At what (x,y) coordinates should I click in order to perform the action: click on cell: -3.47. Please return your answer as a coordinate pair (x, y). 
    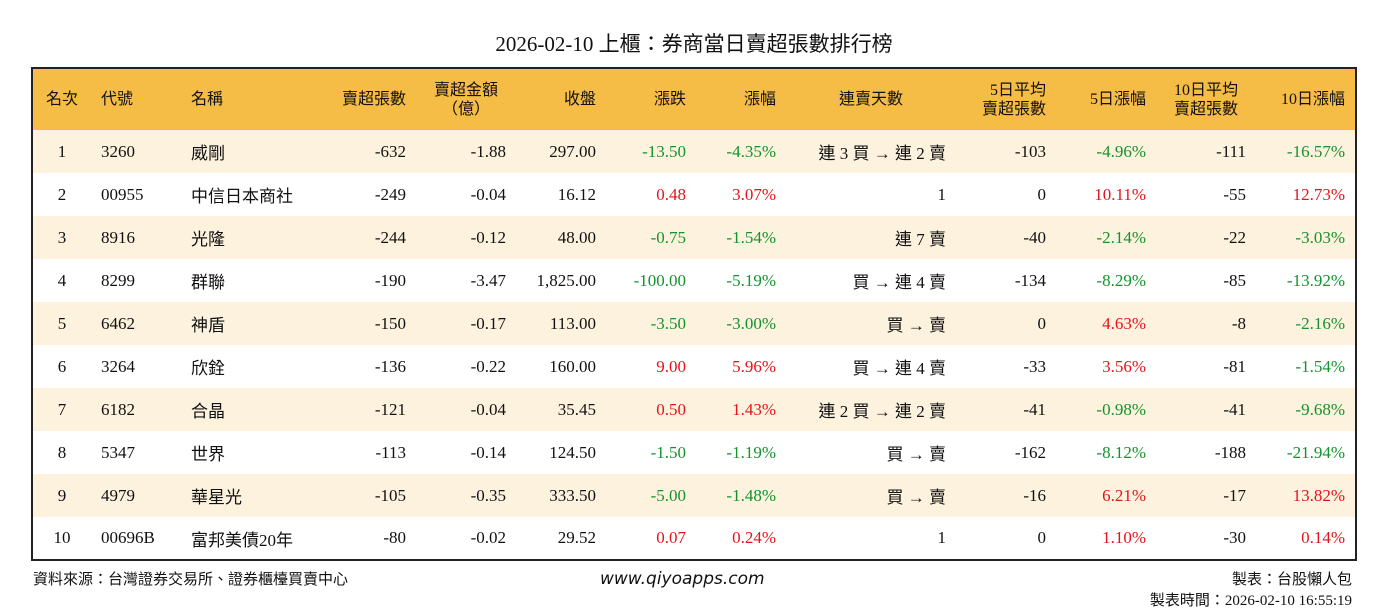
    Looking at the image, I should click on (488, 280).